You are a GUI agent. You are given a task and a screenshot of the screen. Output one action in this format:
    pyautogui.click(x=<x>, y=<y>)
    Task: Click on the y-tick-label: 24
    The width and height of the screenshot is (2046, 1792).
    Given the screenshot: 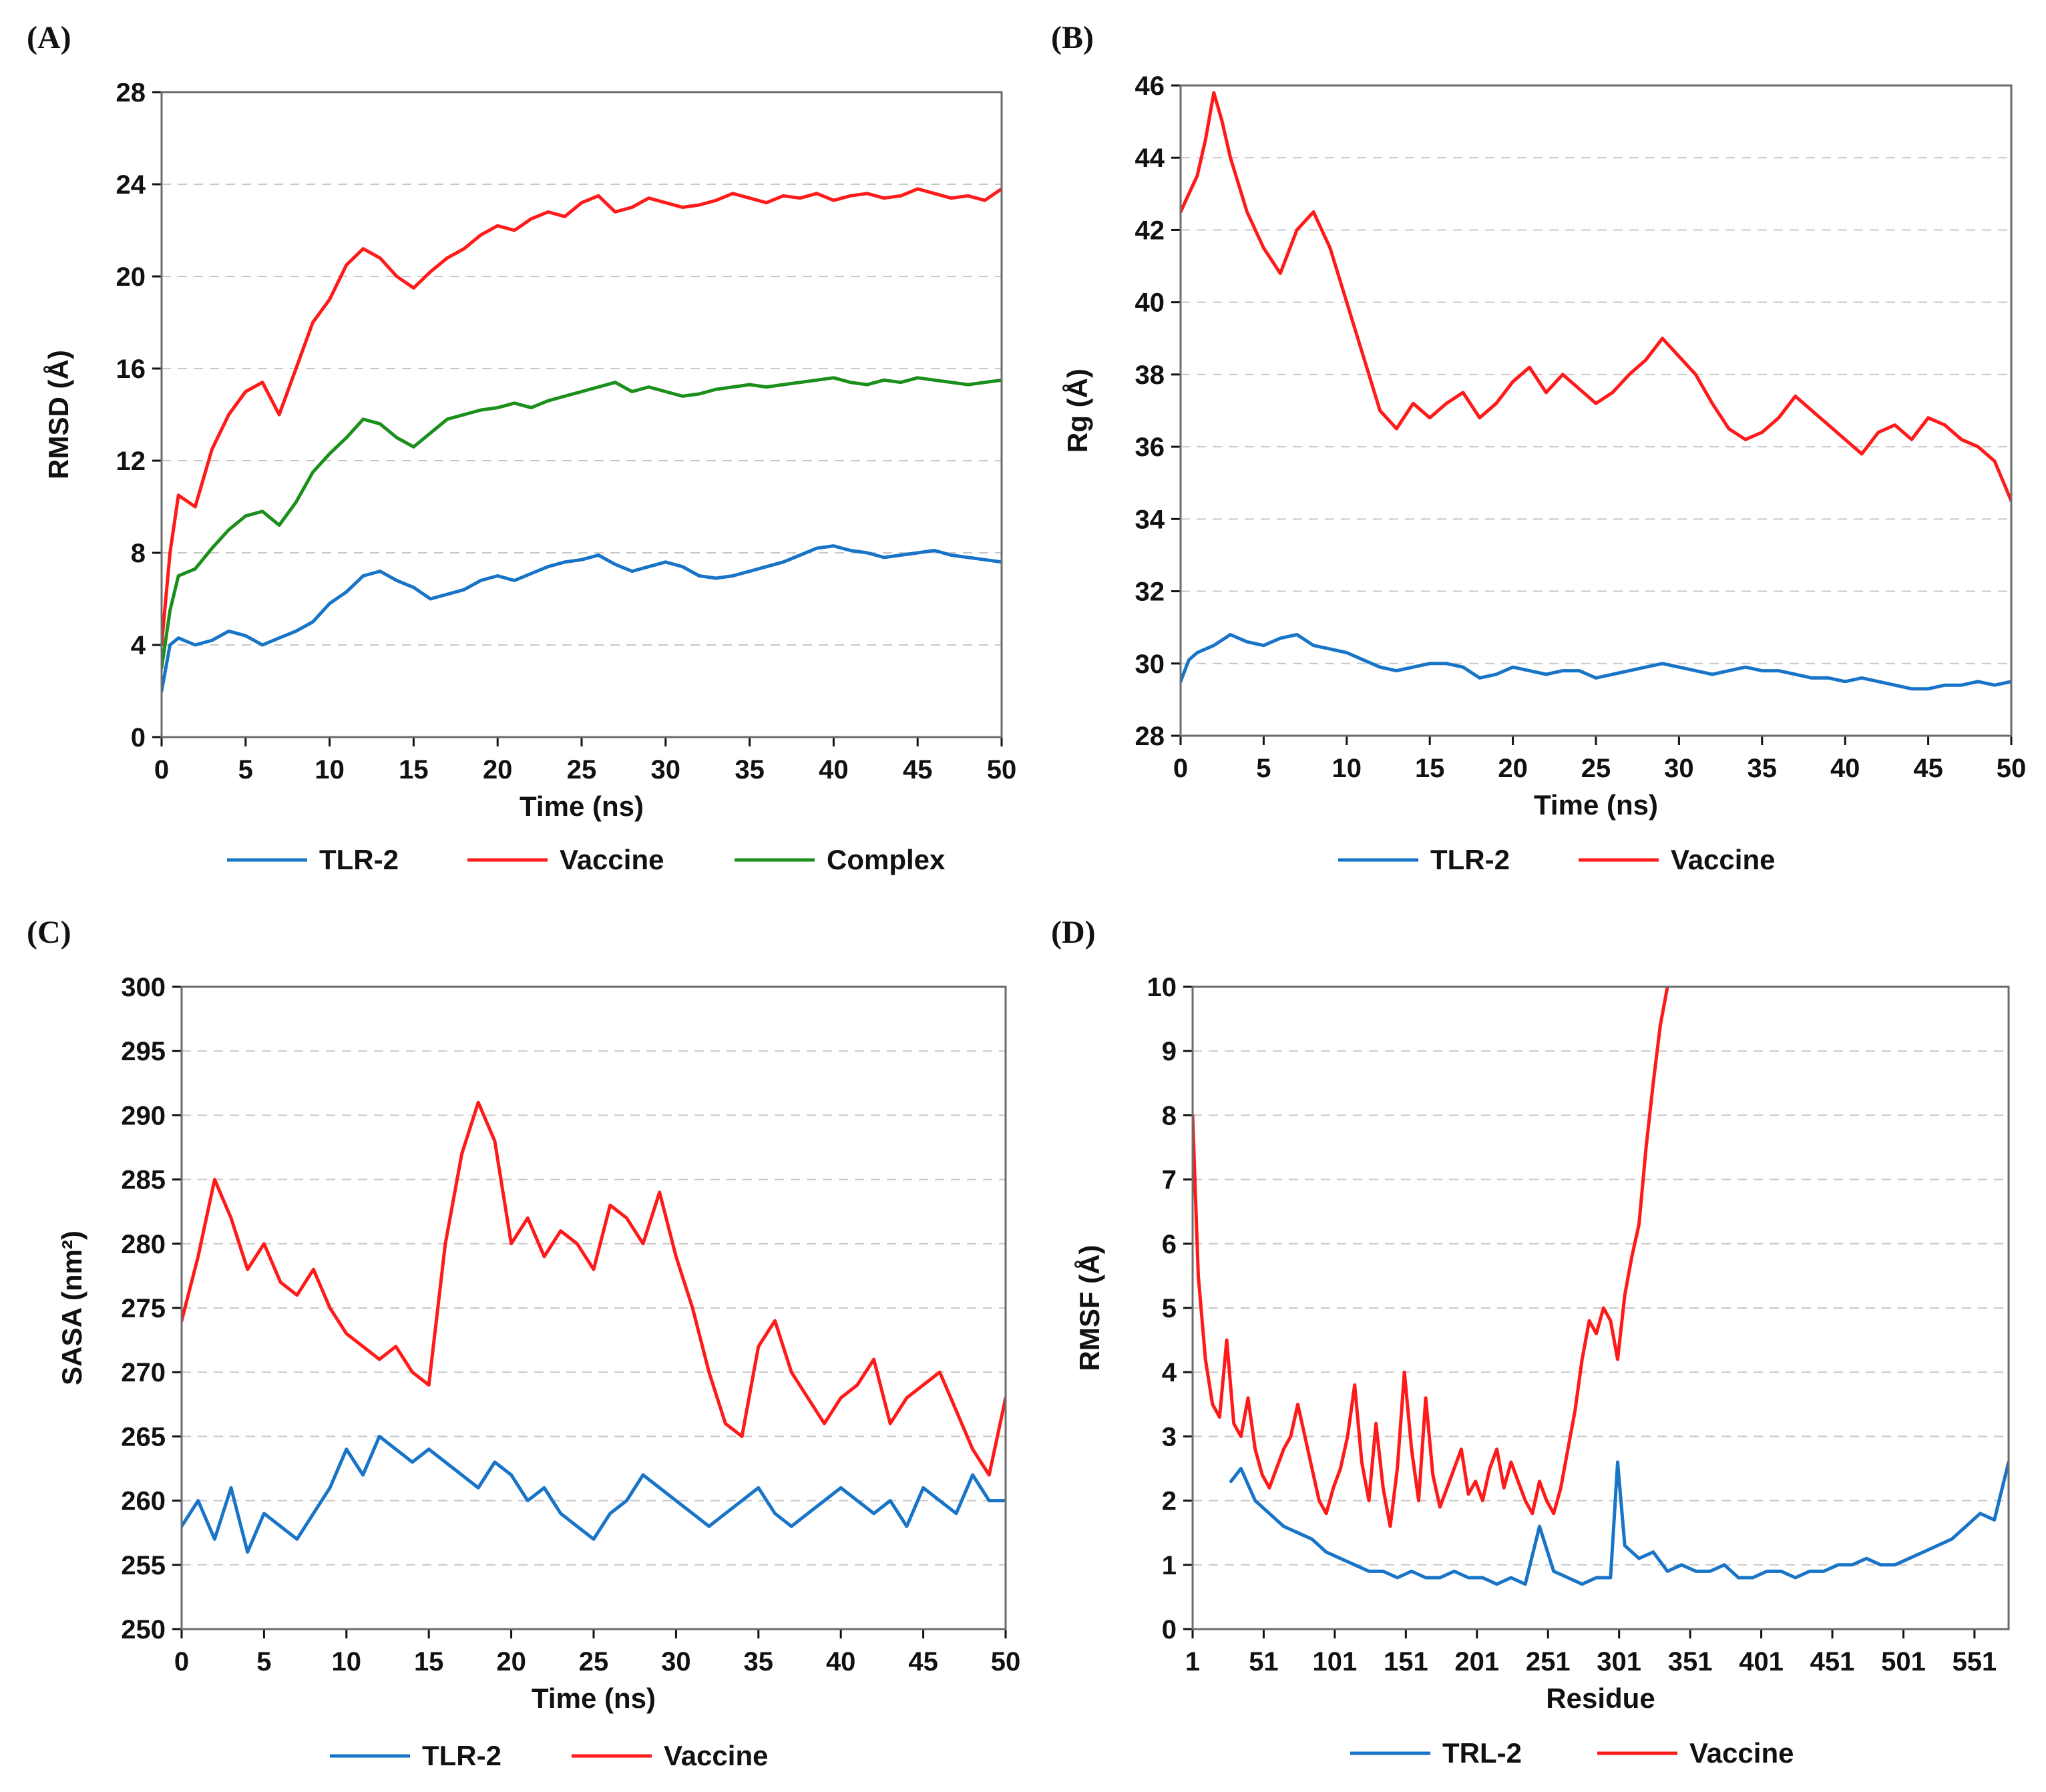 What is the action you would take?
    pyautogui.click(x=131, y=185)
    